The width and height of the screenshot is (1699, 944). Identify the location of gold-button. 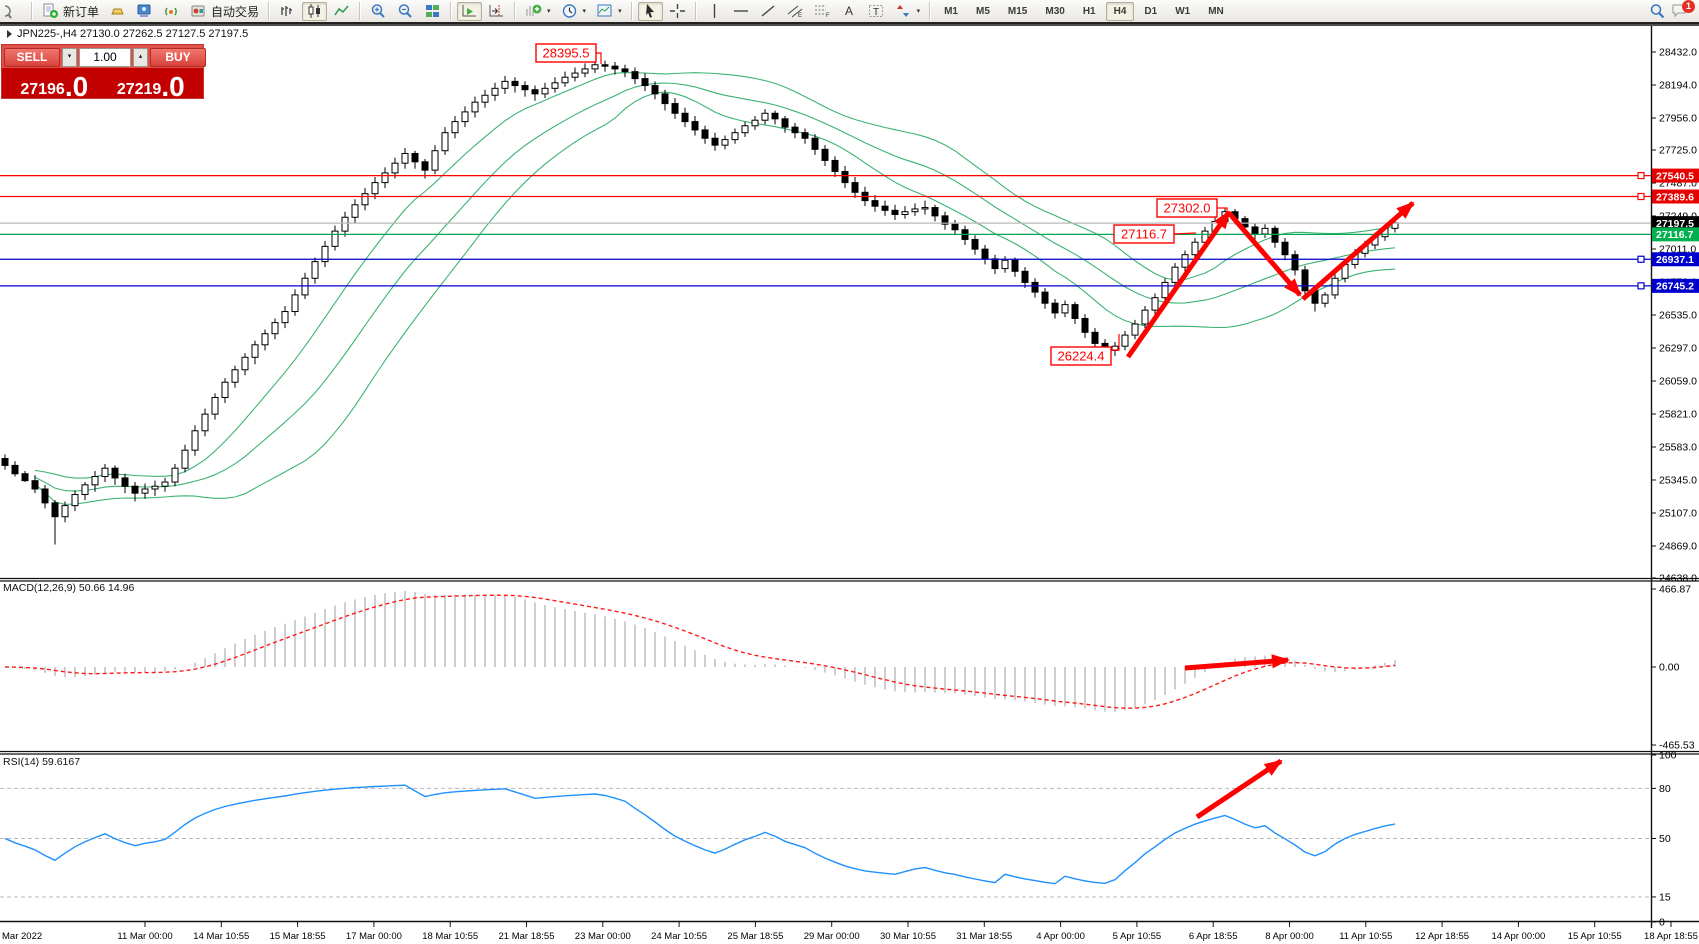
(117, 11).